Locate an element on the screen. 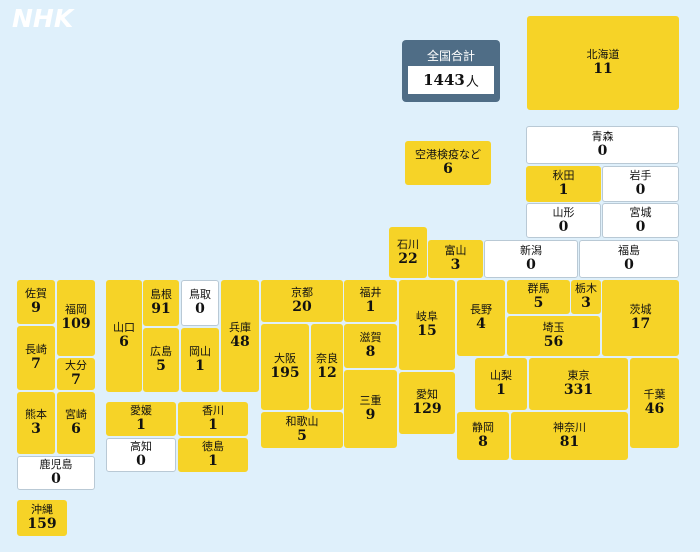 This screenshot has height=552, width=700. prefecture-cell-aichi: 愛知 129 is located at coordinates (427, 403).